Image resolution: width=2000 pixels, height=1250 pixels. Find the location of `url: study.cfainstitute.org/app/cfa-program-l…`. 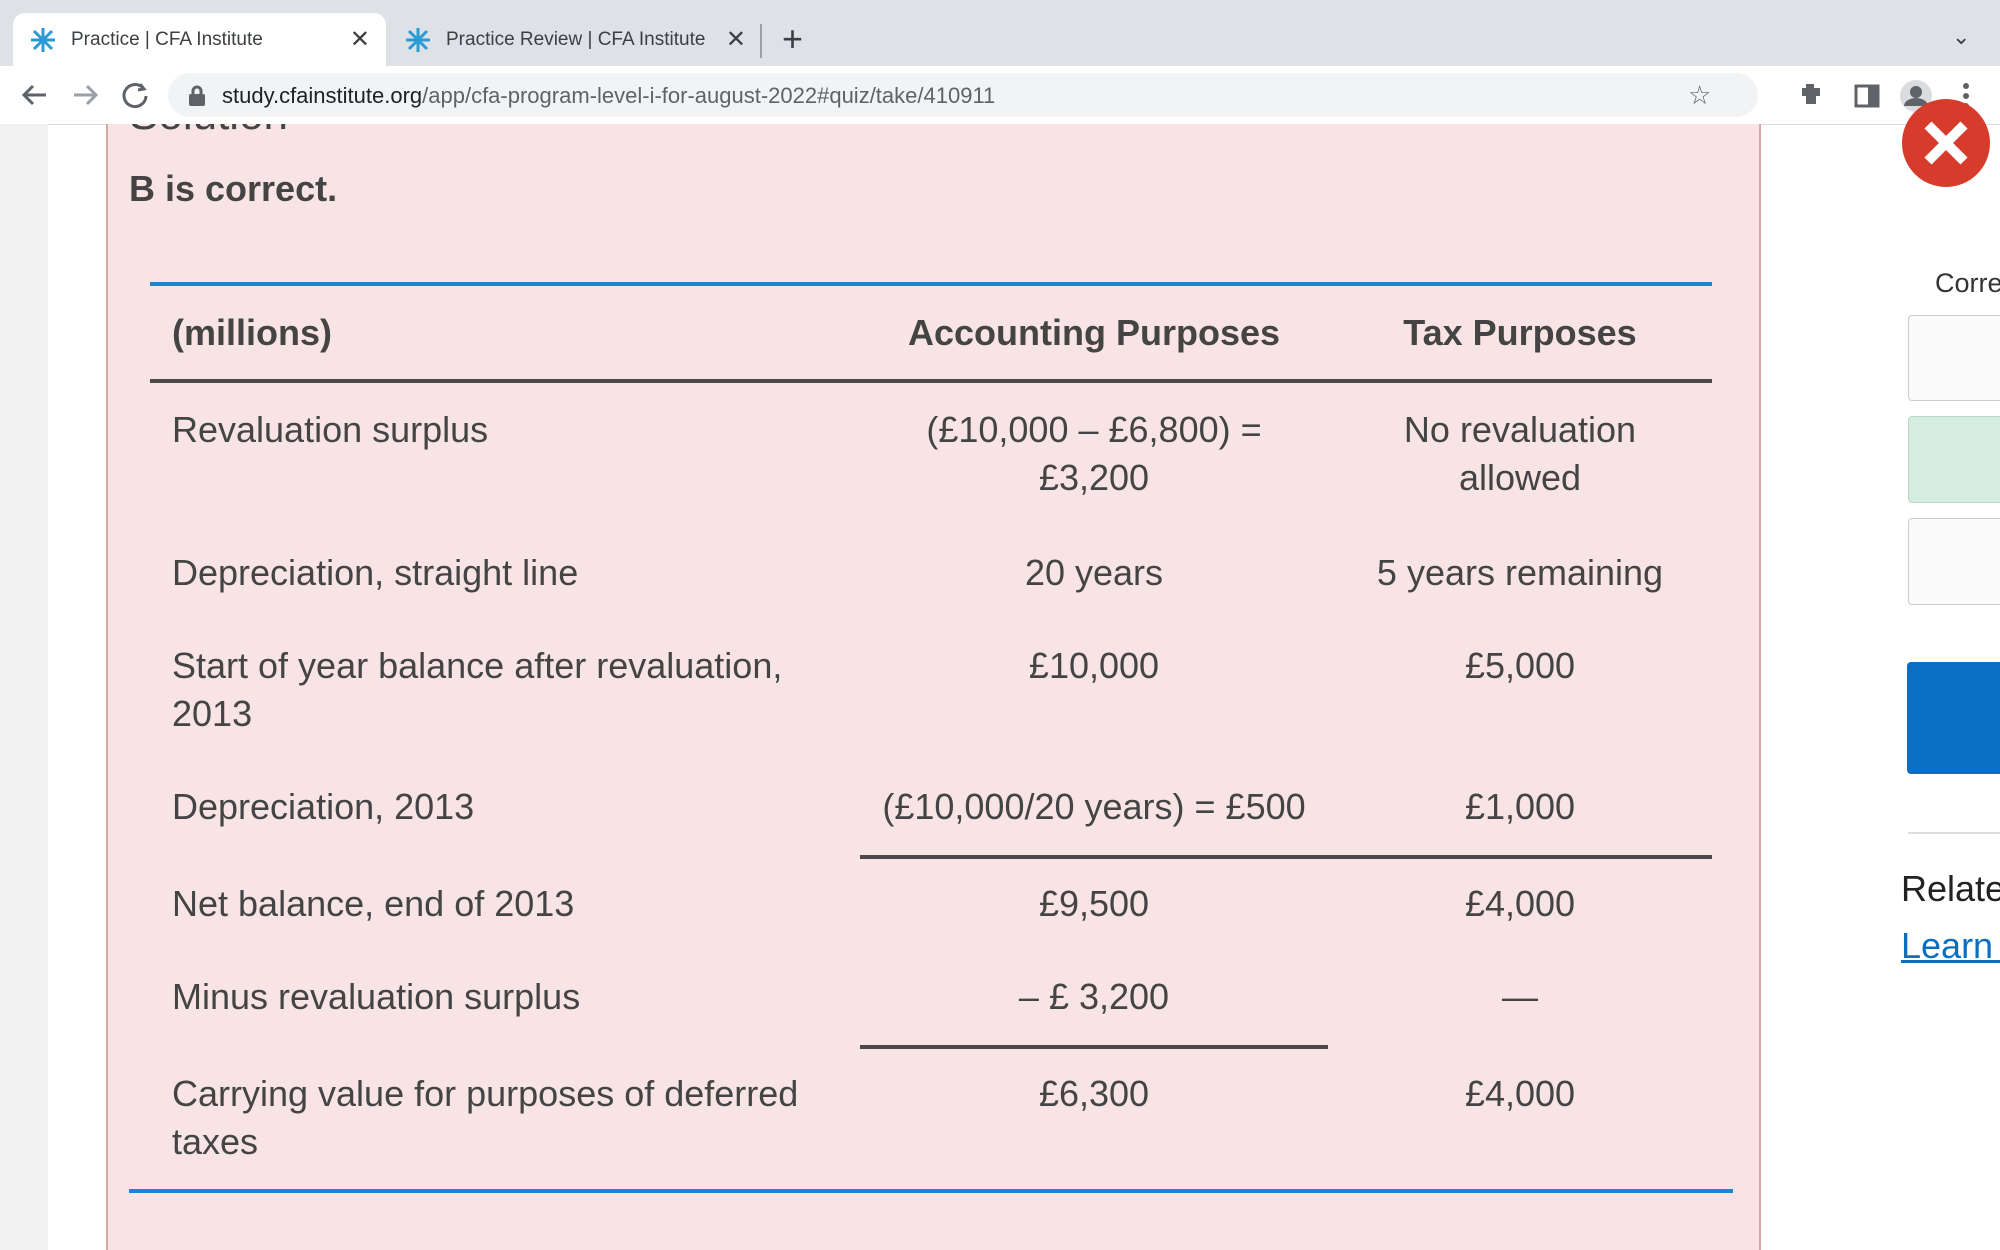

url: study.cfainstitute.org/app/cfa-program-l… is located at coordinates (608, 96).